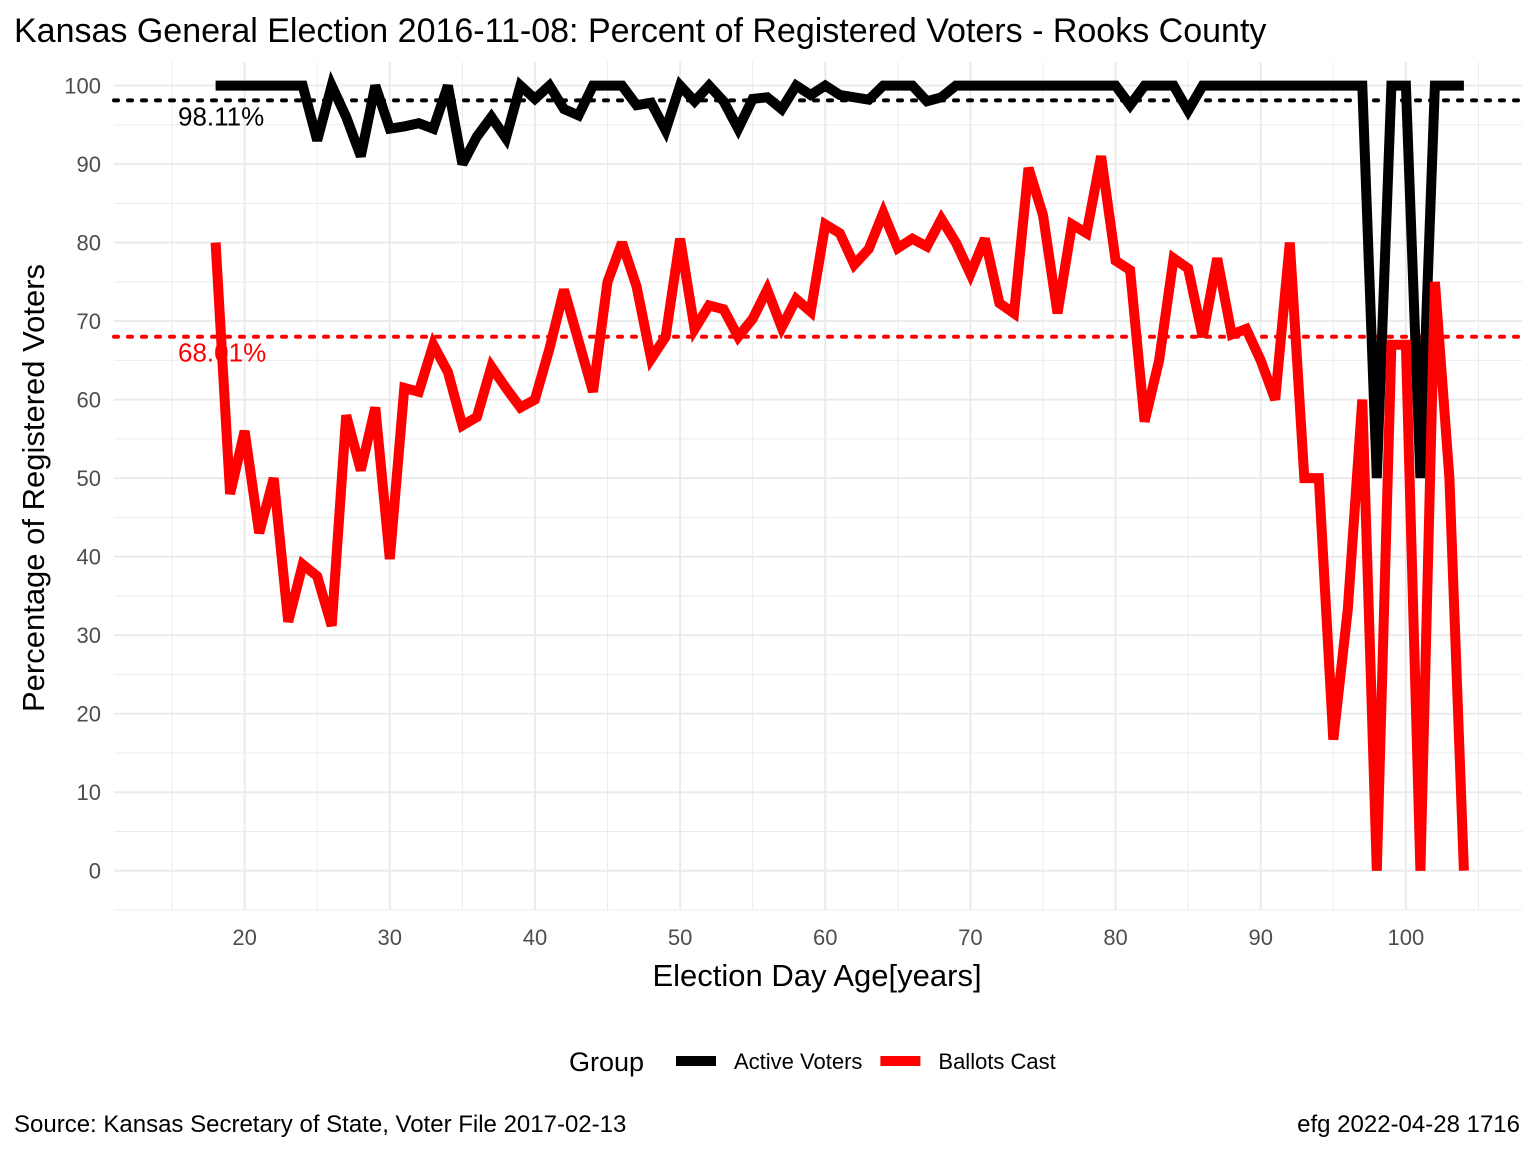 The height and width of the screenshot is (1152, 1536). I want to click on x-tick-label: 20, so click(244, 937).